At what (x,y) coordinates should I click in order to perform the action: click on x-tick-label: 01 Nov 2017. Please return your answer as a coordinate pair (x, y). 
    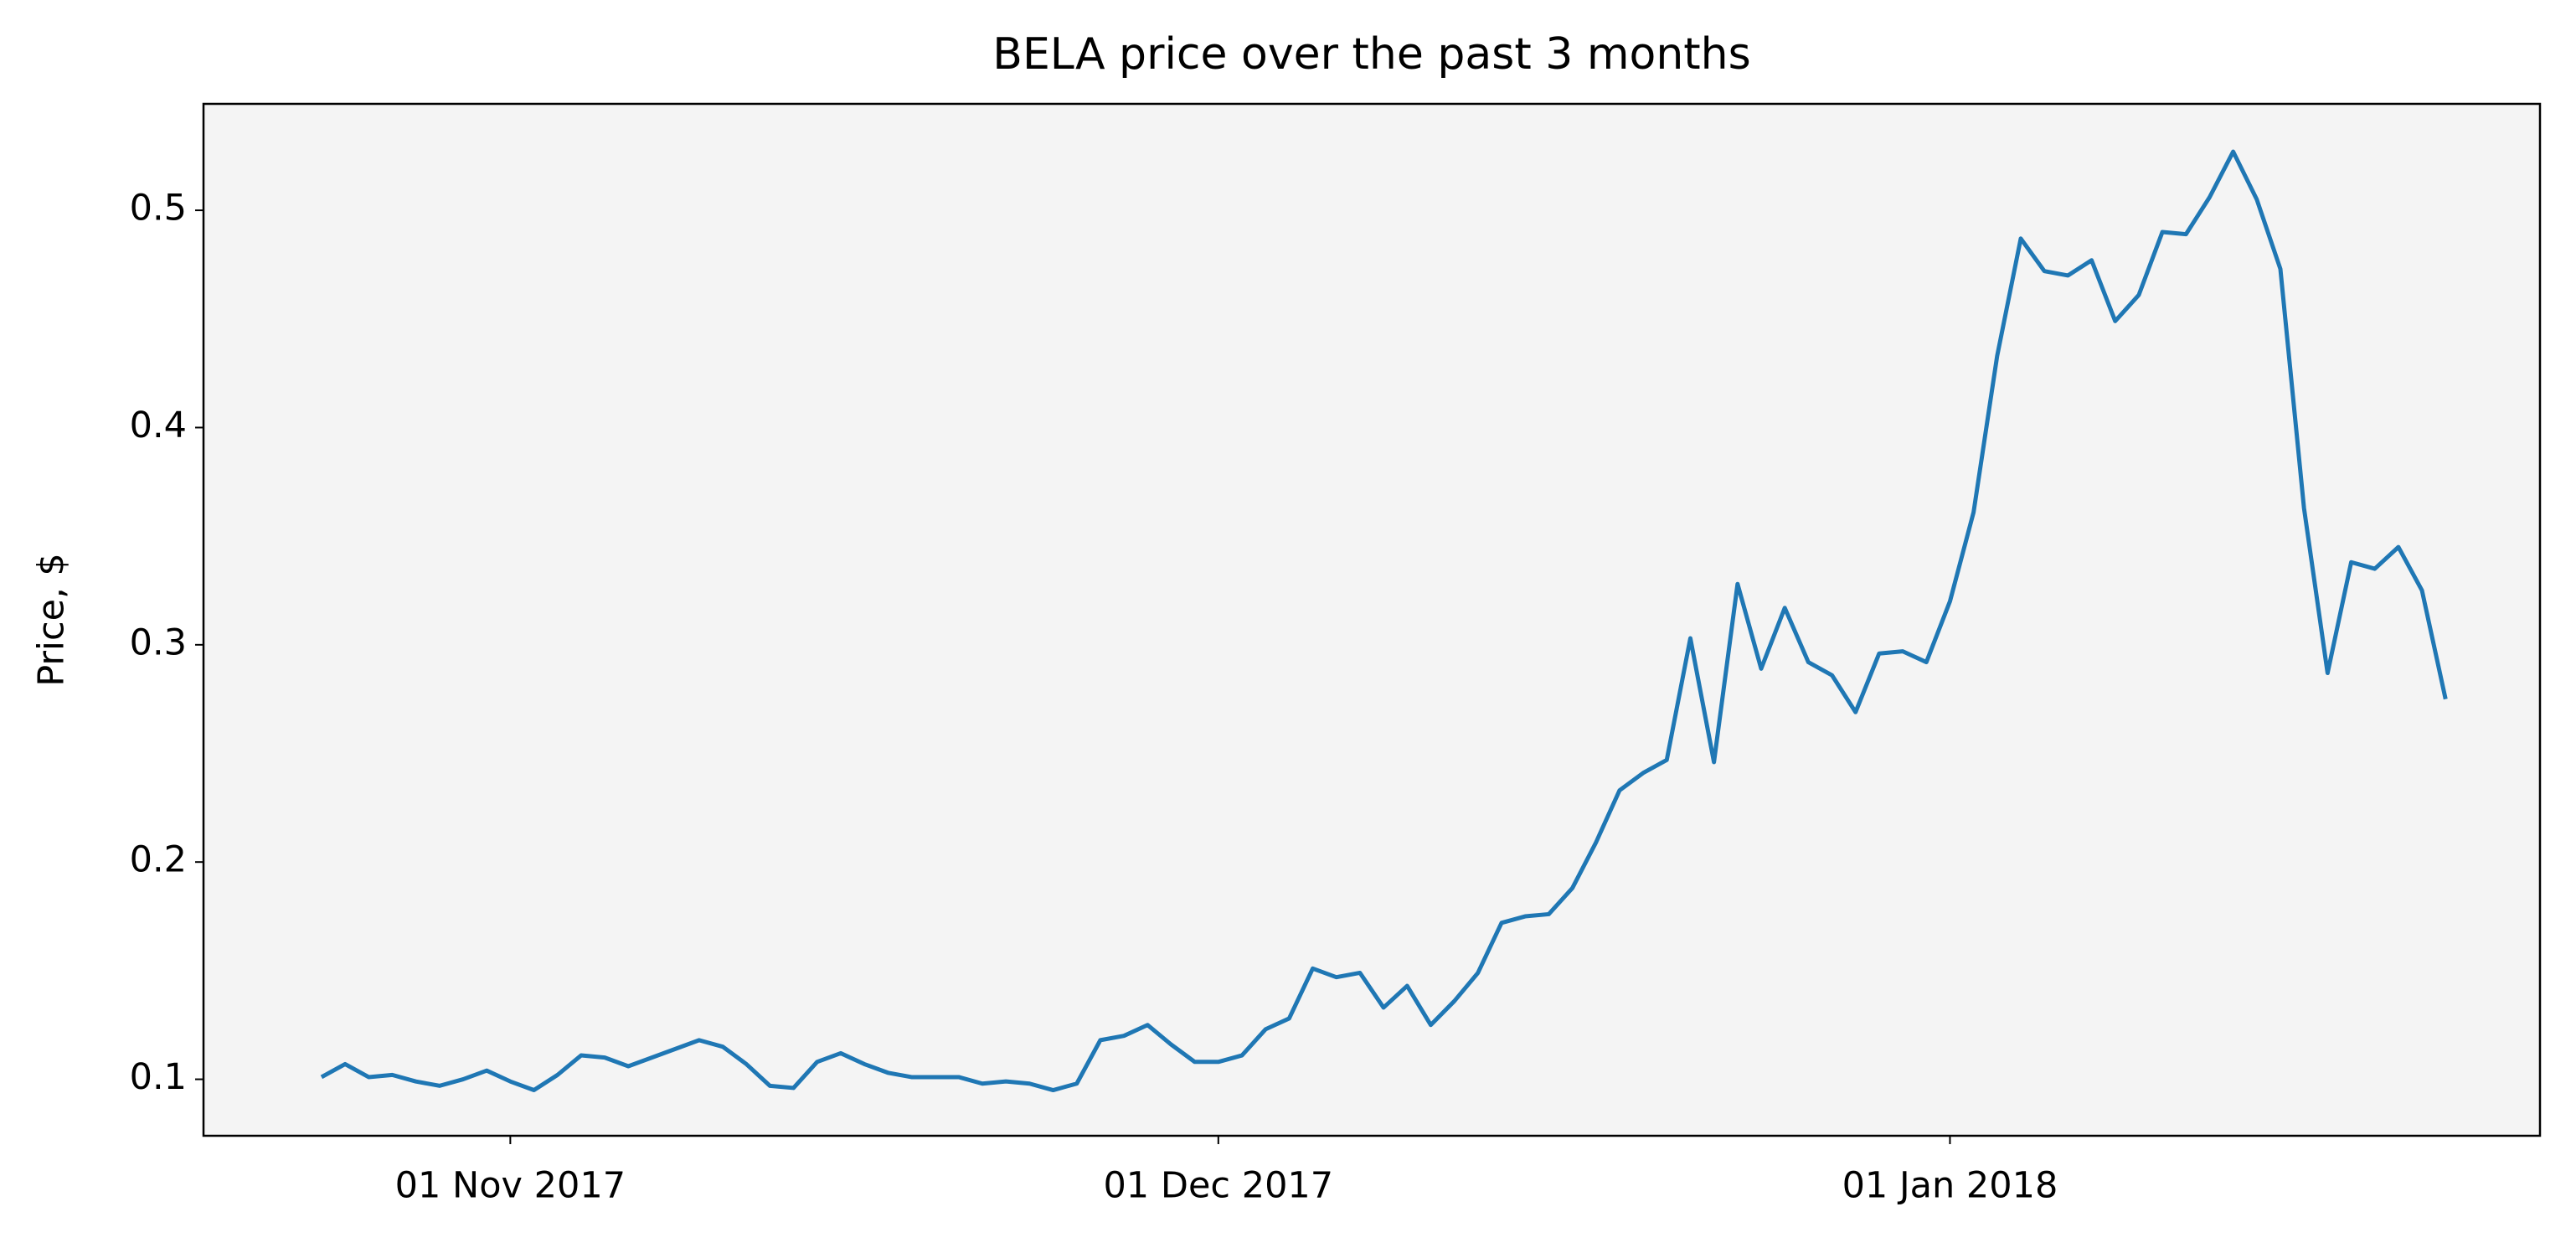
    Looking at the image, I should click on (510, 1186).